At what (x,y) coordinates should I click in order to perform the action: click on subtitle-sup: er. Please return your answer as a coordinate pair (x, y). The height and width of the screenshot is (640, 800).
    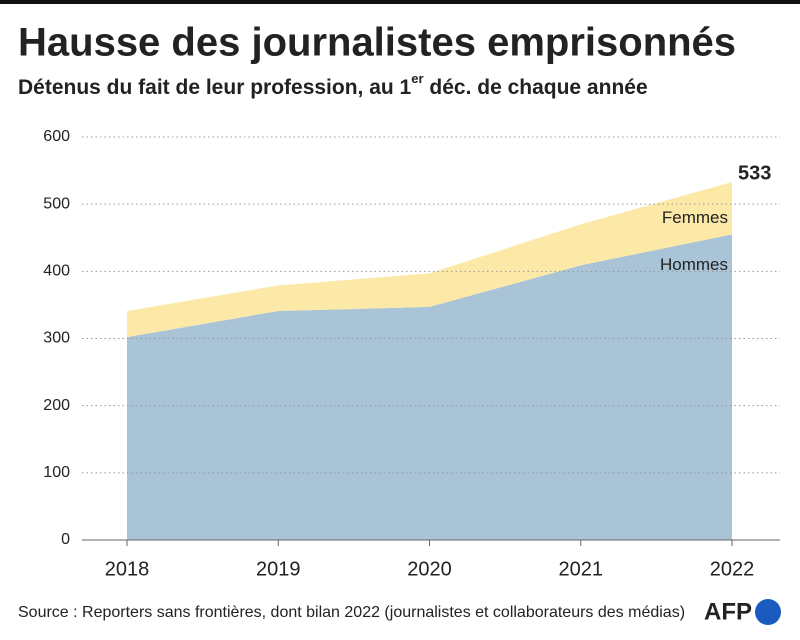
    Looking at the image, I should click on (417, 78).